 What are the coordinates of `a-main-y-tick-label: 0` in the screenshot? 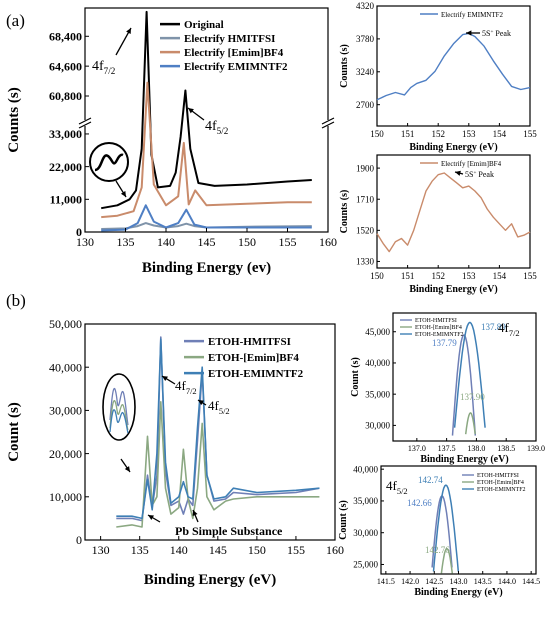 It's located at (79, 232).